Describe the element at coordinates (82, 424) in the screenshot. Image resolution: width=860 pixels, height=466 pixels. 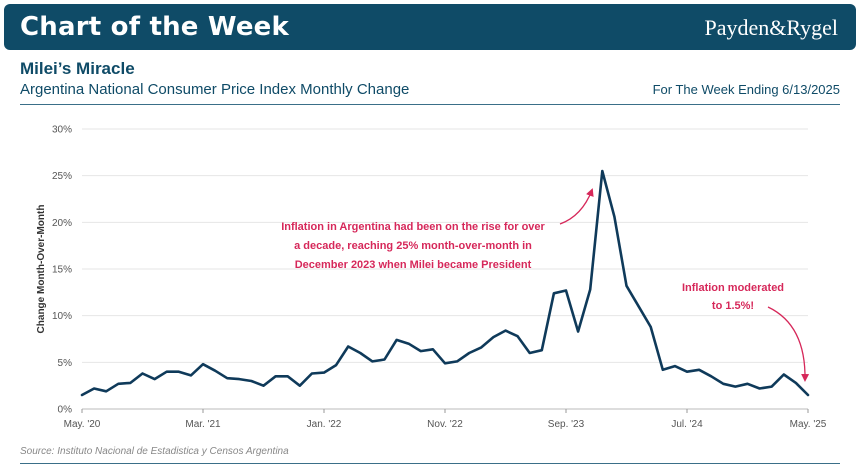
I see `x-tick-label: May. '20` at that location.